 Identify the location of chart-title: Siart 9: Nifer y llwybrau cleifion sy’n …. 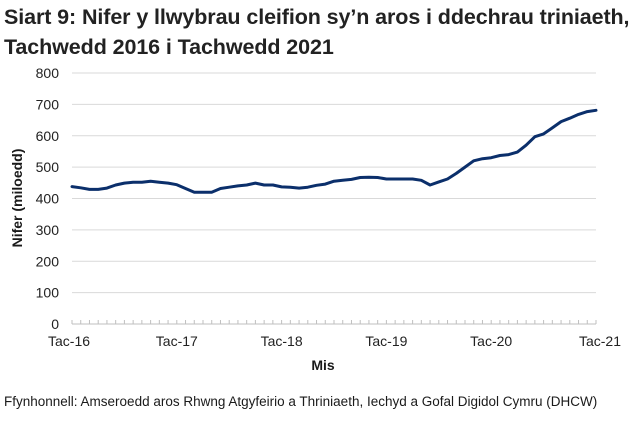
(317, 32).